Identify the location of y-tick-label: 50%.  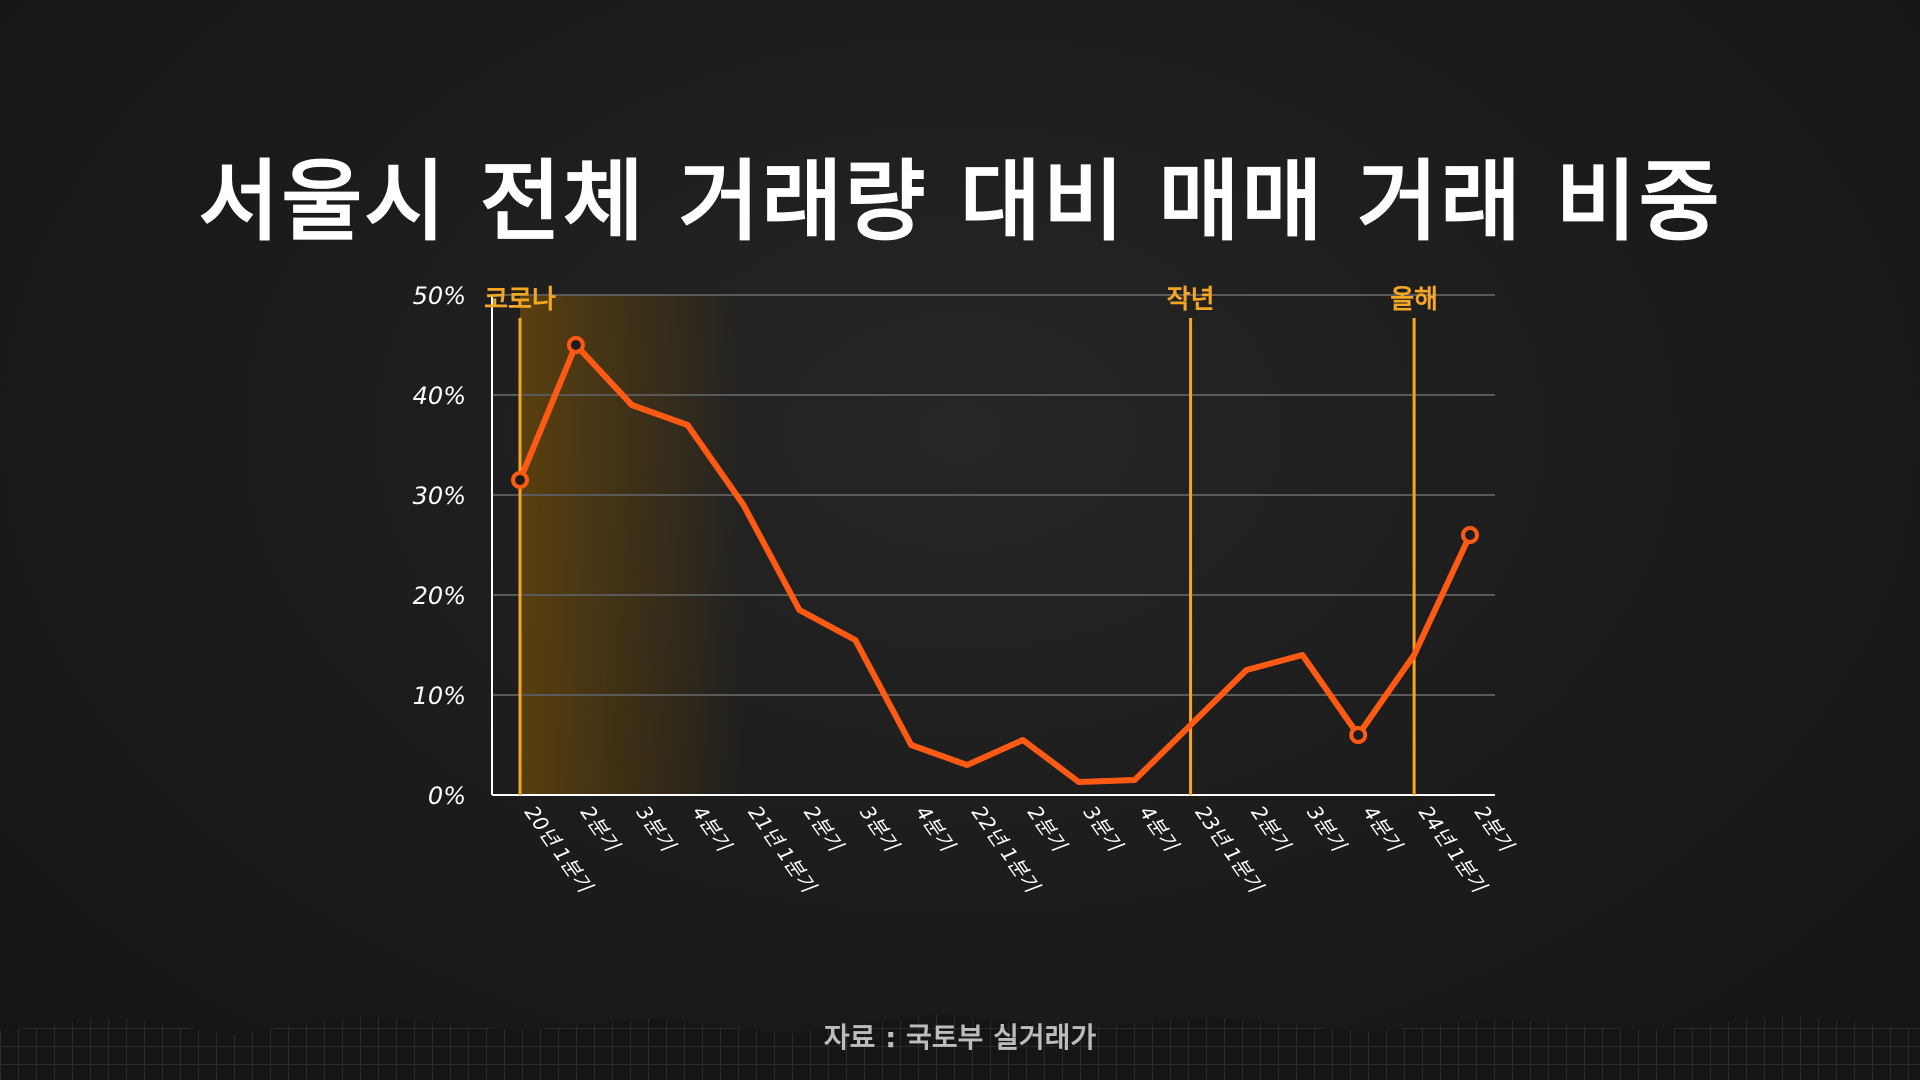
(439, 296).